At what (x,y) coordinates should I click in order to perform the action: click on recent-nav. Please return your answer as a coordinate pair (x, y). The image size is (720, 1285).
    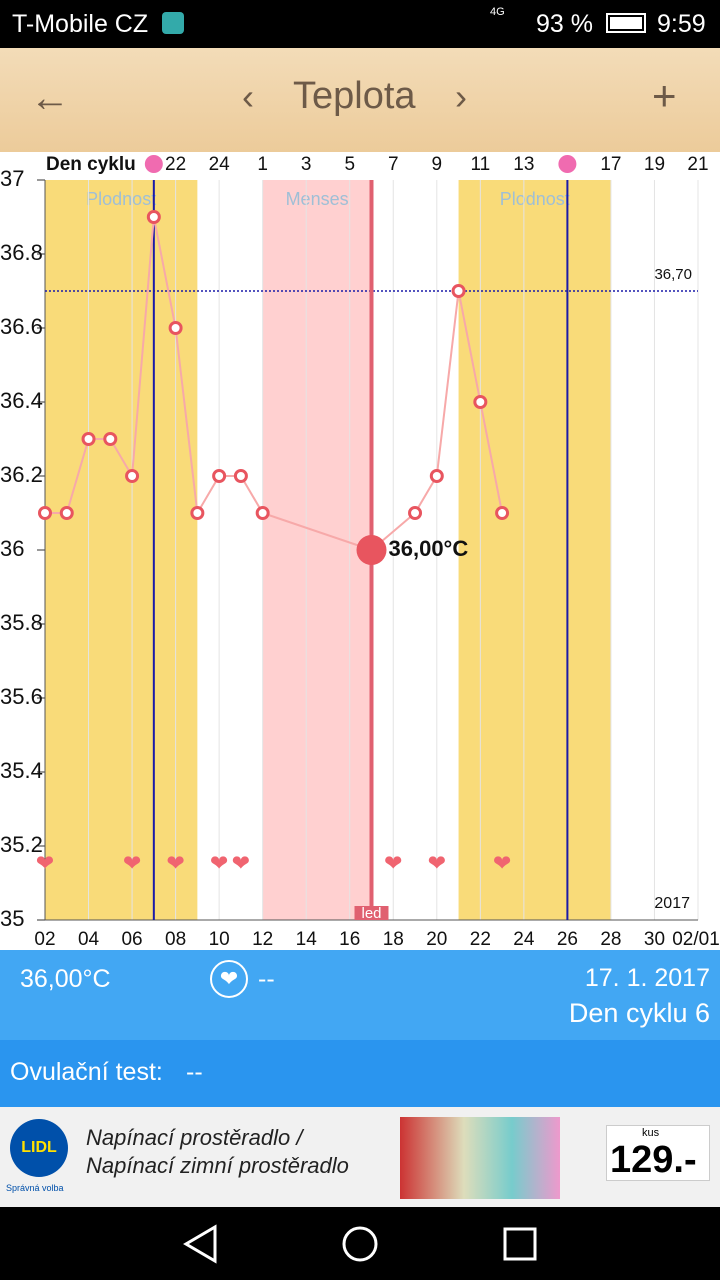
    Looking at the image, I should click on (520, 1244).